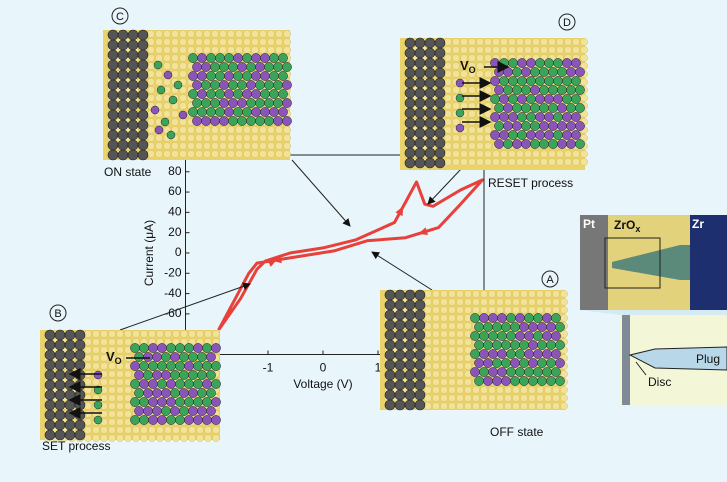 This screenshot has width=727, height=482. Describe the element at coordinates (321, 193) in the screenshot. I see `arrow` at that location.